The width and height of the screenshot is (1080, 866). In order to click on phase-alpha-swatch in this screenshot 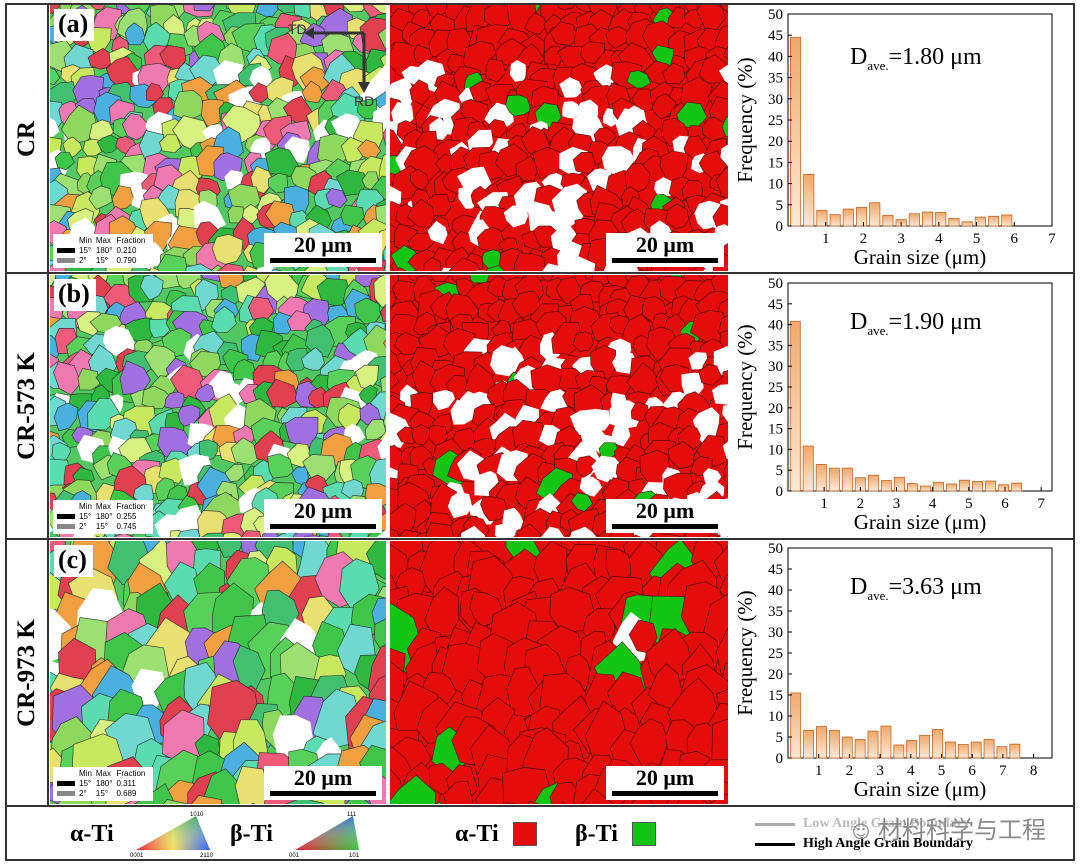, I will do `click(524, 834)`.